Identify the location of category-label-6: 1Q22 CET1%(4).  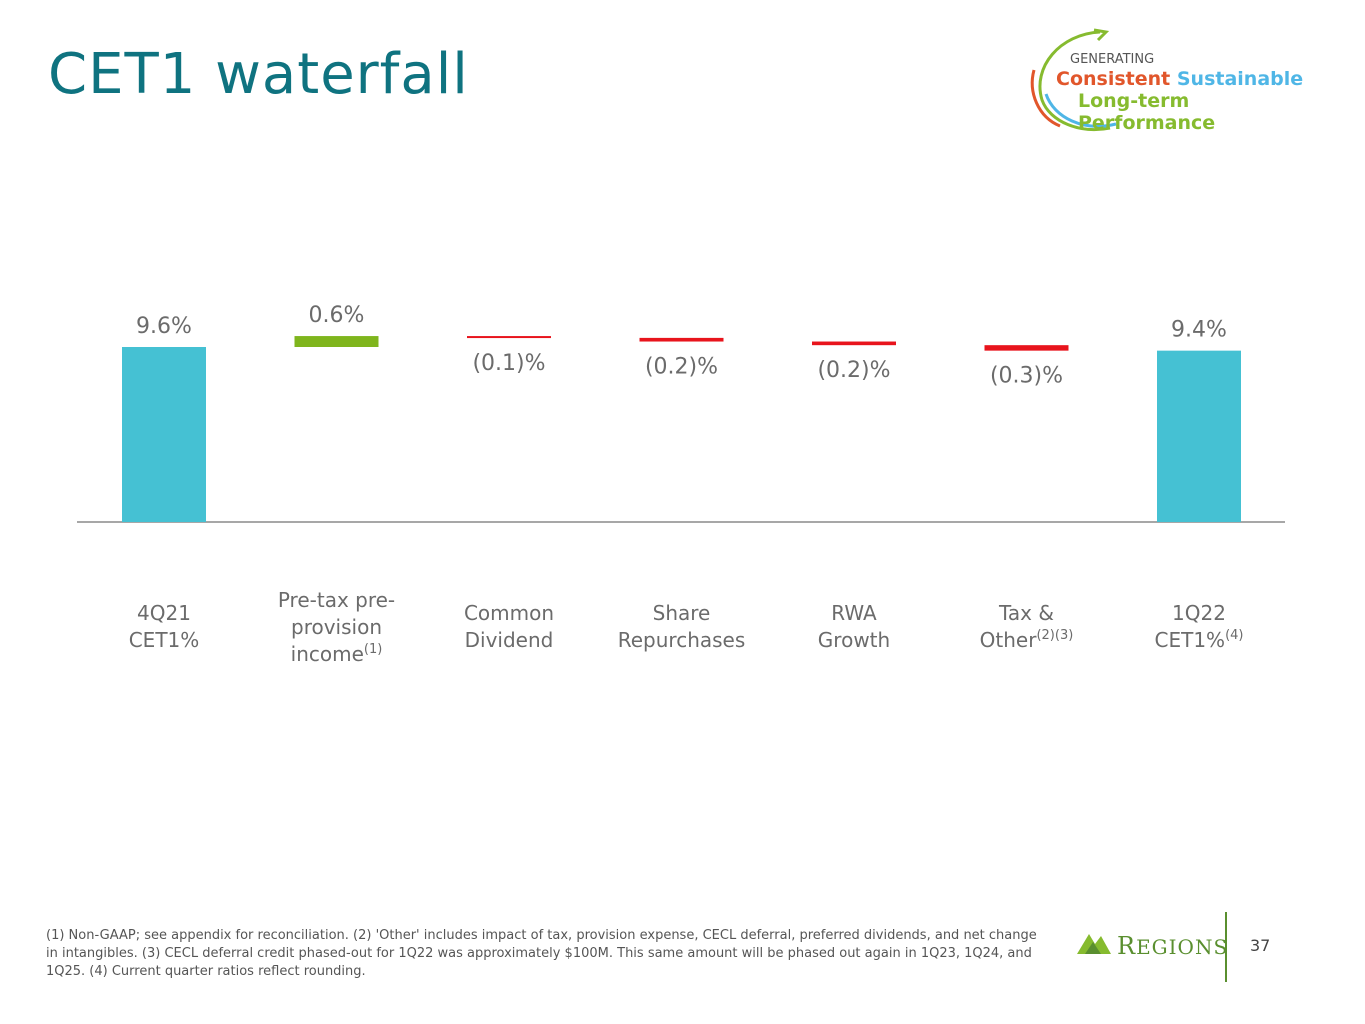
(1199, 626).